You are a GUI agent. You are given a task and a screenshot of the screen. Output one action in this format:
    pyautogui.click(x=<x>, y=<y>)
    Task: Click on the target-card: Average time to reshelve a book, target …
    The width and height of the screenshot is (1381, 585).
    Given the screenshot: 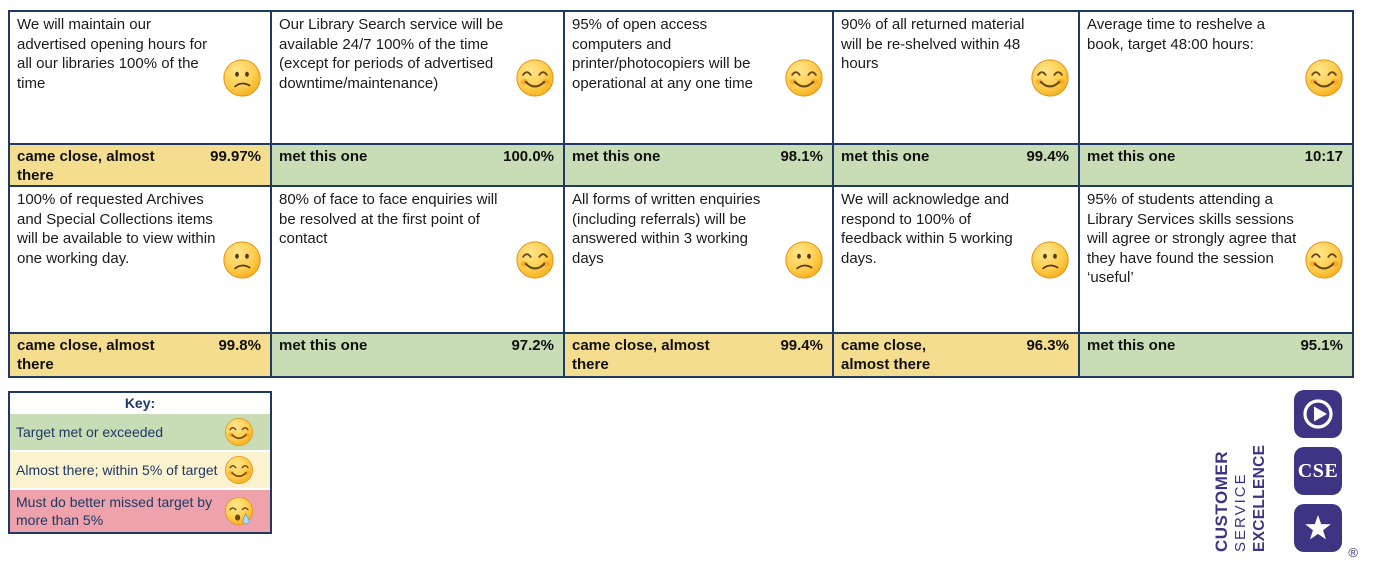 What is the action you would take?
    pyautogui.click(x=1216, y=77)
    